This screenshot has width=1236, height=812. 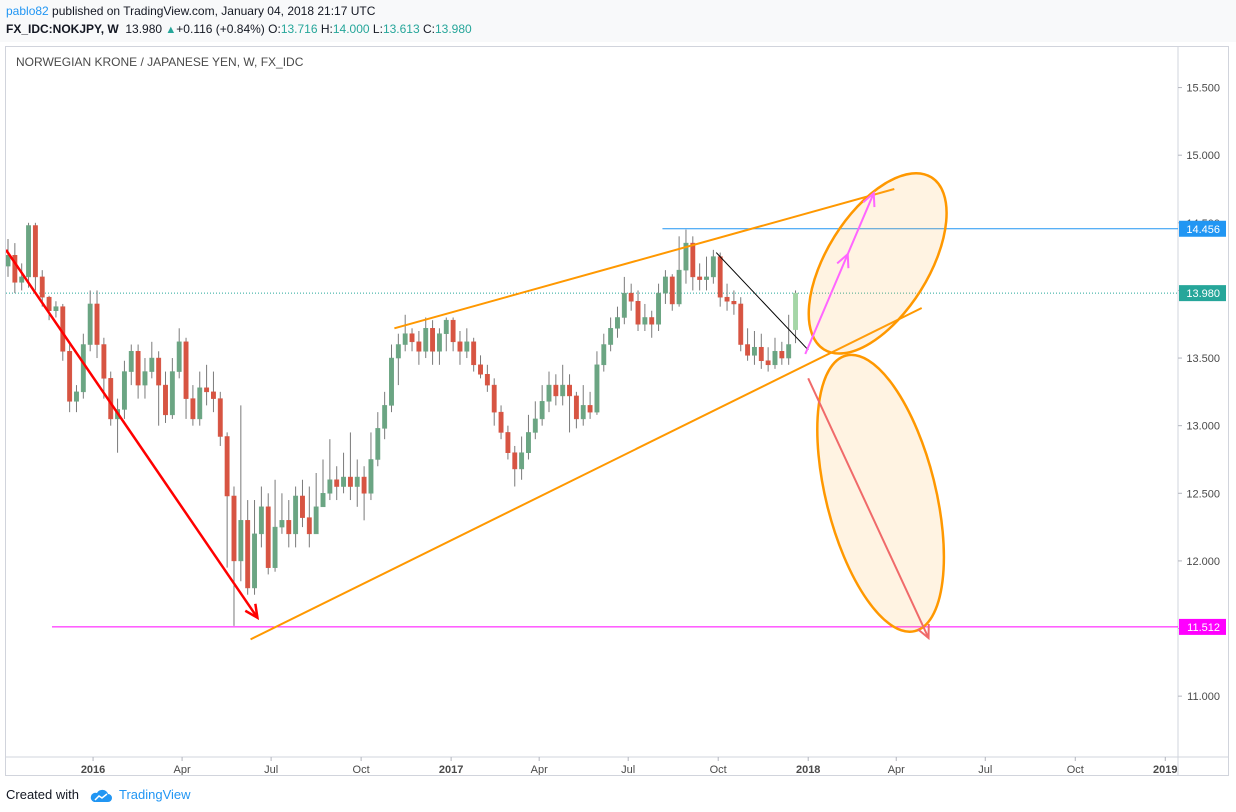 I want to click on symbol-label: FX_IDC:NOKJPY, W, so click(x=62, y=29).